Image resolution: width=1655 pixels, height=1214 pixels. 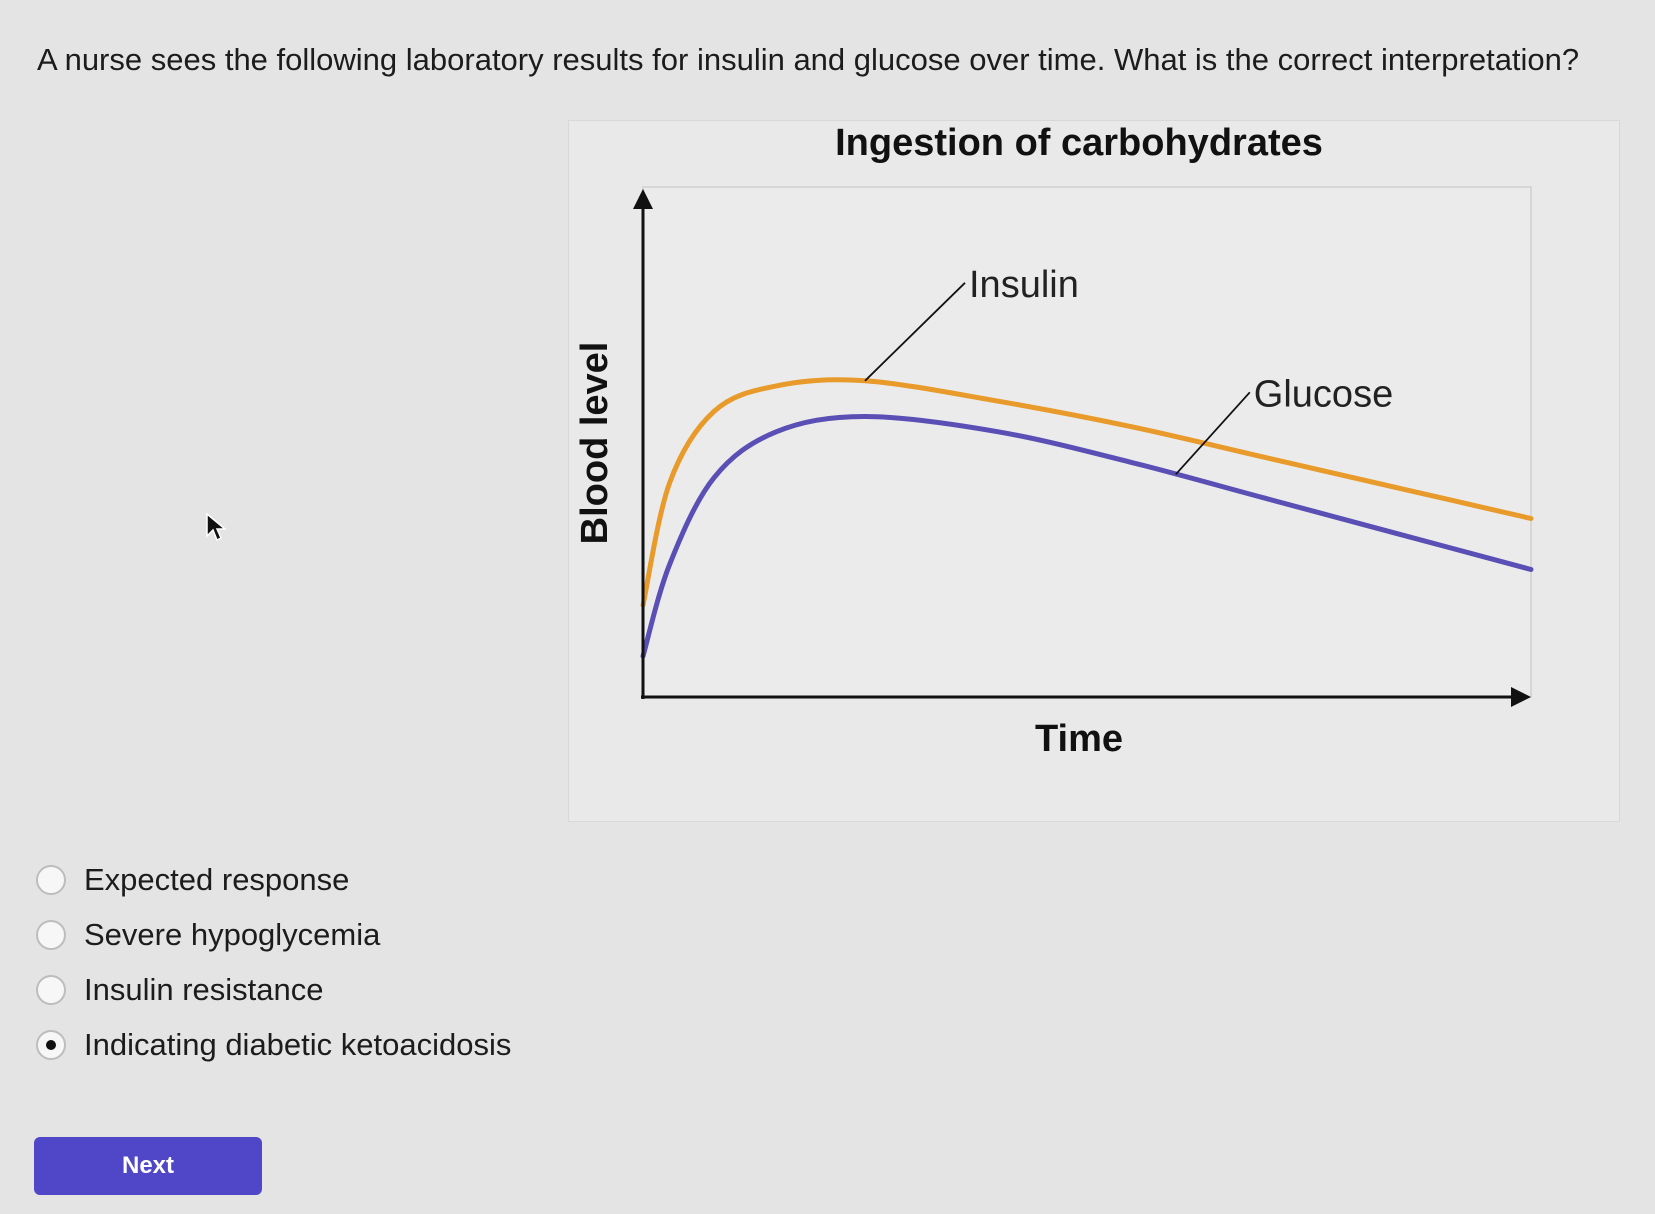 What do you see at coordinates (1079, 739) in the screenshot?
I see `x-axis-label: Time` at bounding box center [1079, 739].